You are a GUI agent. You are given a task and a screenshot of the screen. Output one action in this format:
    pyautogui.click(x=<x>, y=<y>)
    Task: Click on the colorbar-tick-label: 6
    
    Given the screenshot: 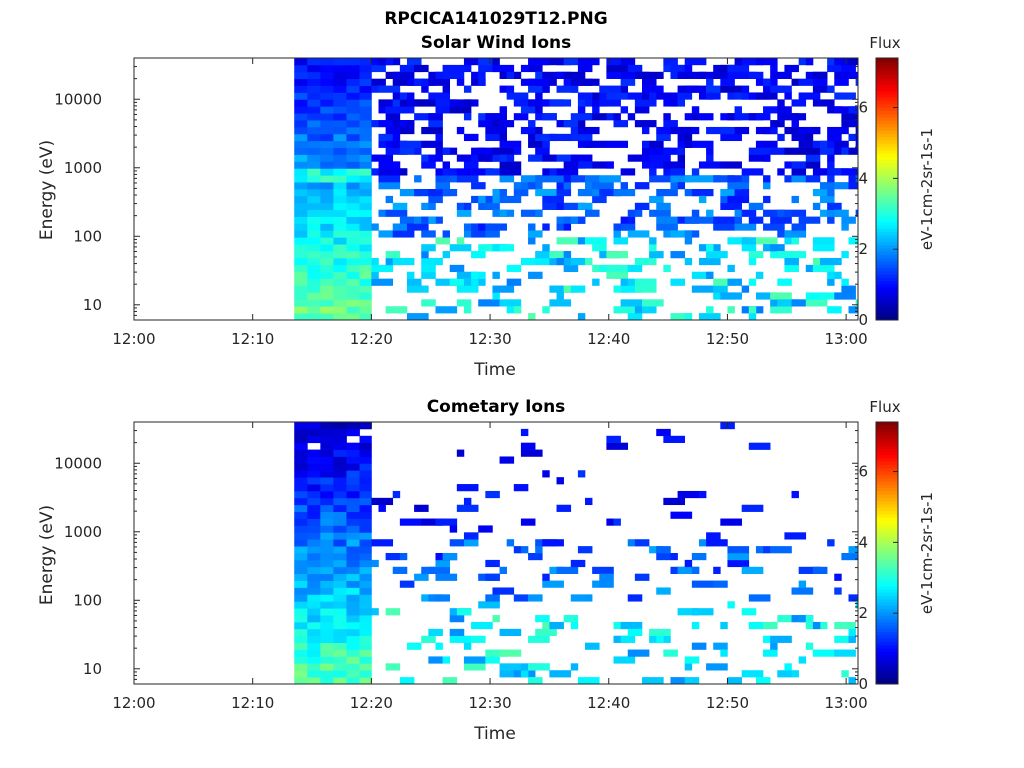 What is the action you would take?
    pyautogui.click(x=863, y=108)
    